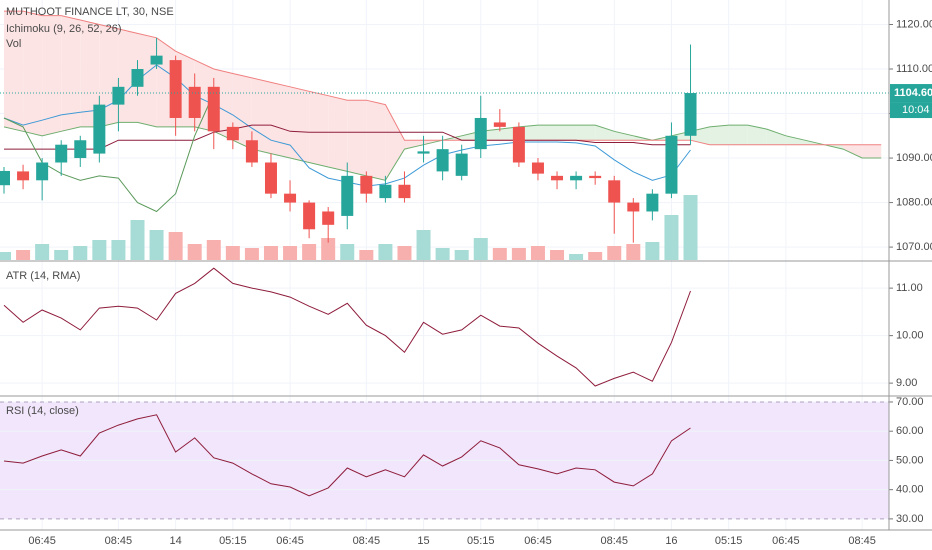 Image resolution: width=932 pixels, height=550 pixels. What do you see at coordinates (90, 12) in the screenshot?
I see `symbol-title: MUTHOOT FINANCE LT, 30, NSE` at bounding box center [90, 12].